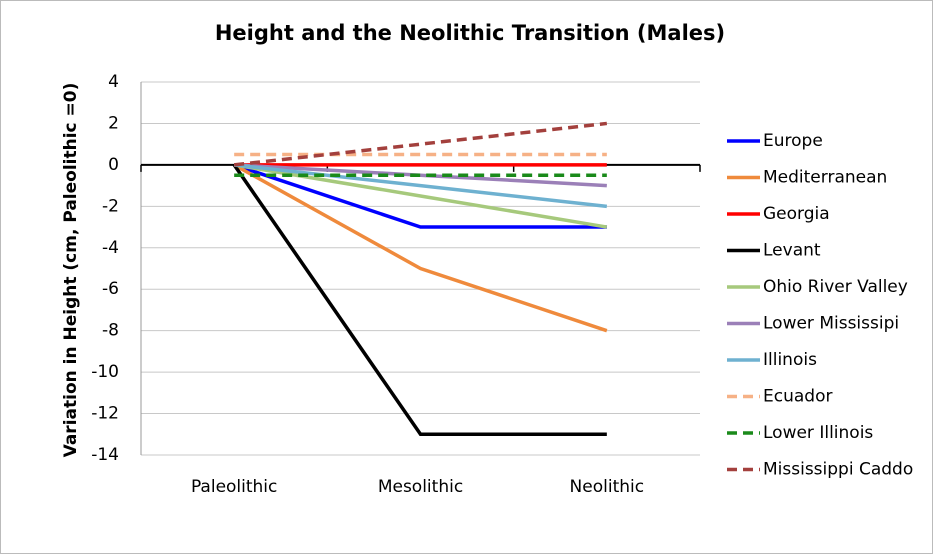  What do you see at coordinates (793, 141) in the screenshot?
I see `legend-label: Europe` at bounding box center [793, 141].